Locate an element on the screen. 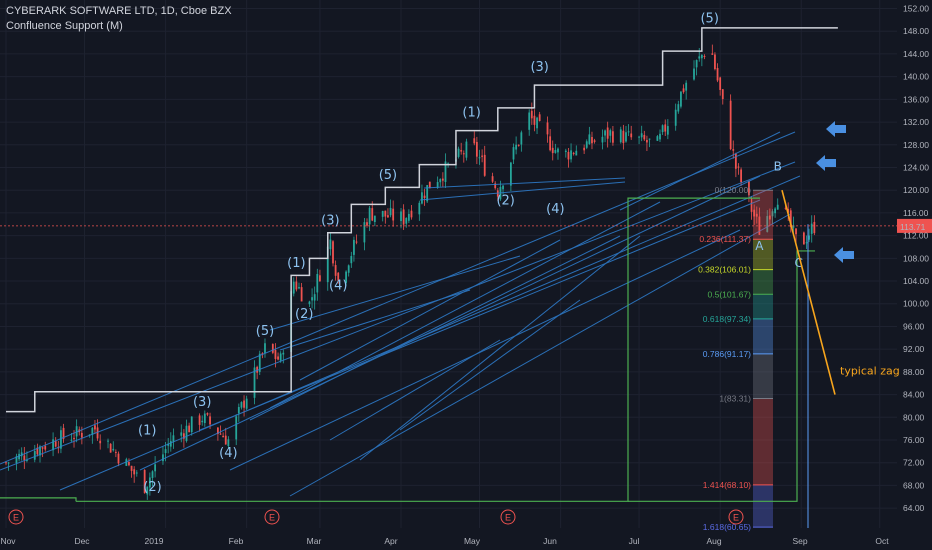  y-tick-label: 80.00 is located at coordinates (914, 417).